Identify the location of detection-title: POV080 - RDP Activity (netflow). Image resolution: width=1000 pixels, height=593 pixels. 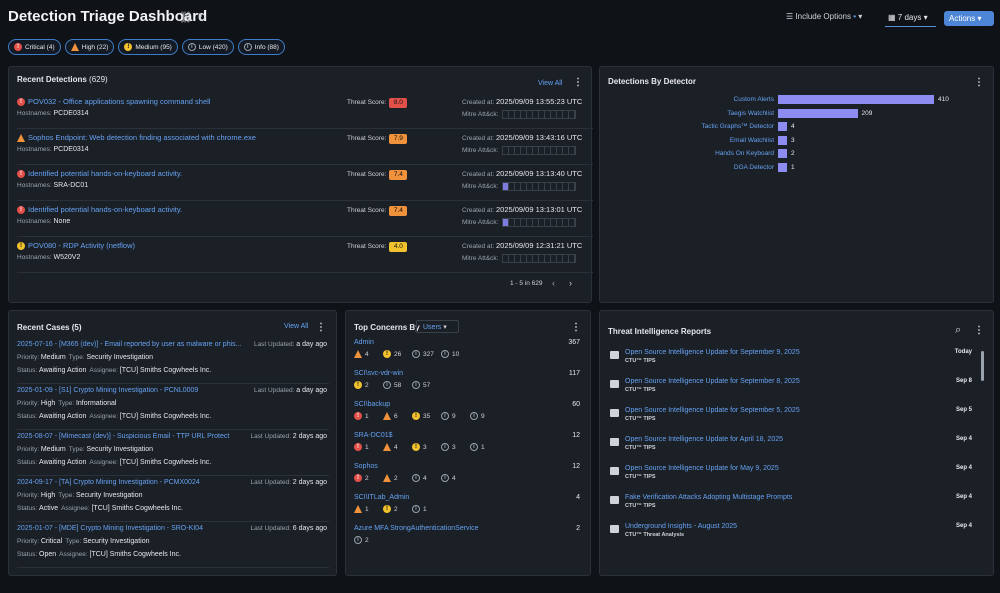
(81, 245).